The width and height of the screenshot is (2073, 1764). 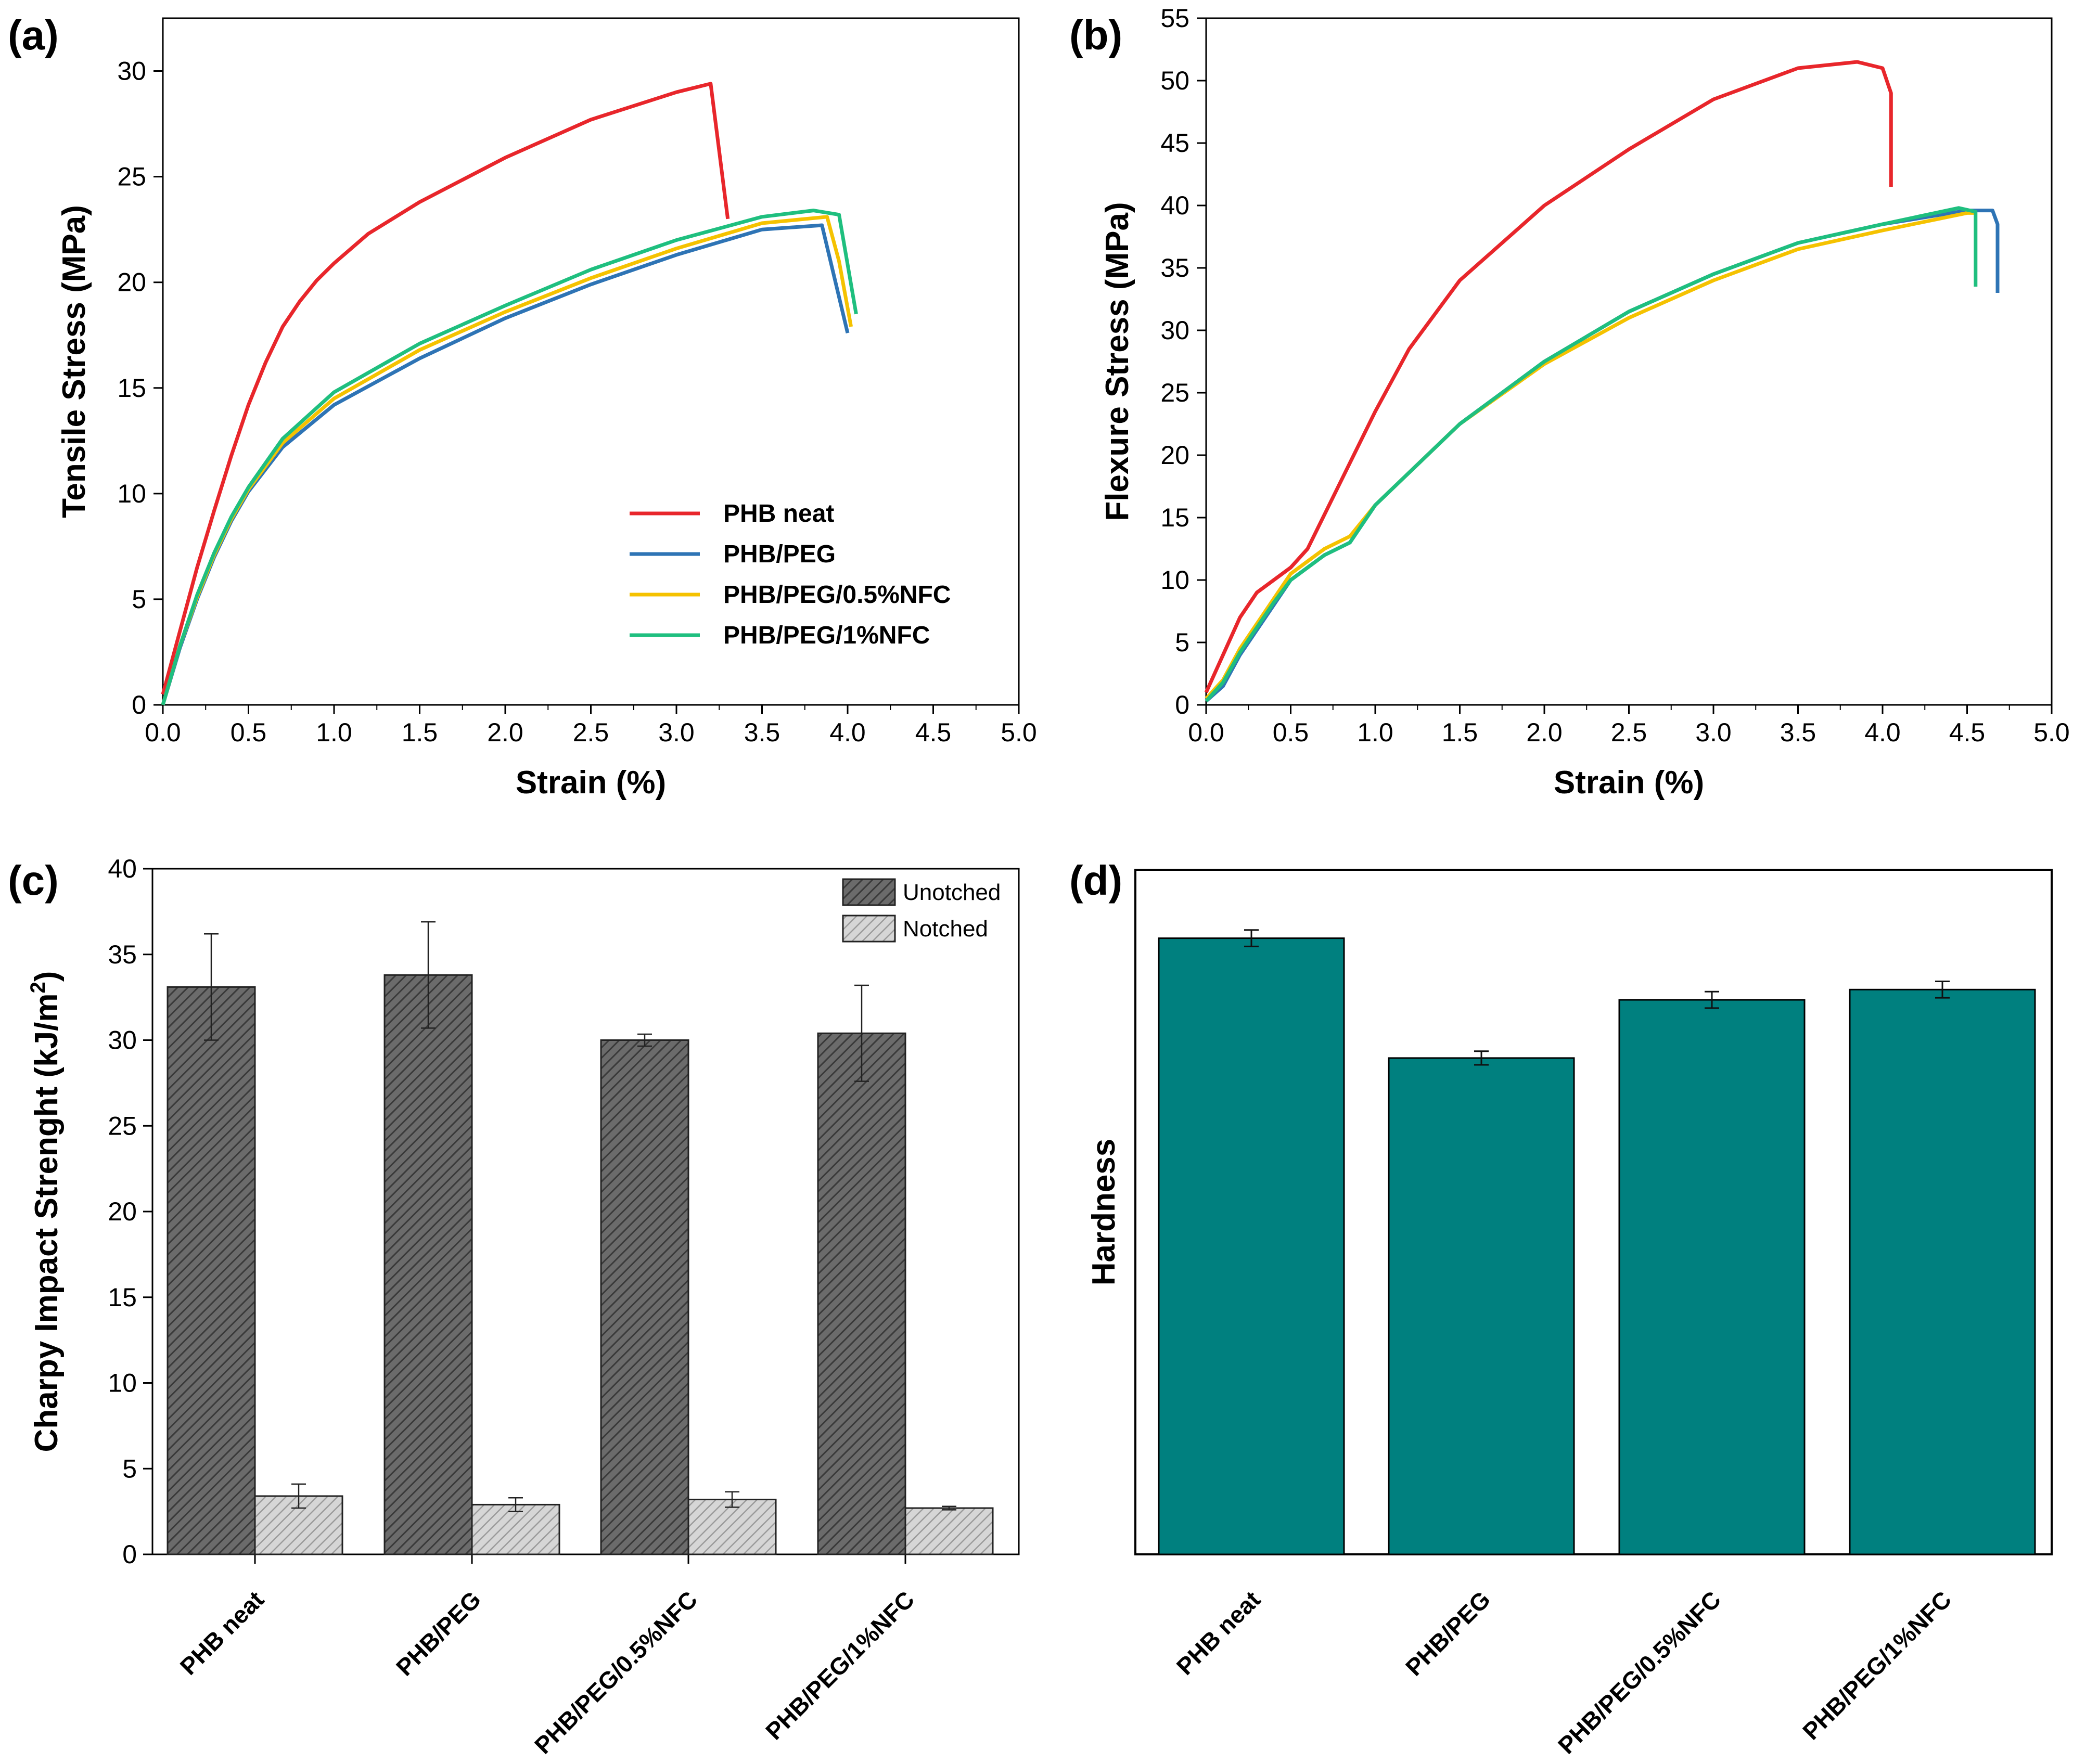 I want to click on y-tick-label: 50, so click(x=1174, y=81).